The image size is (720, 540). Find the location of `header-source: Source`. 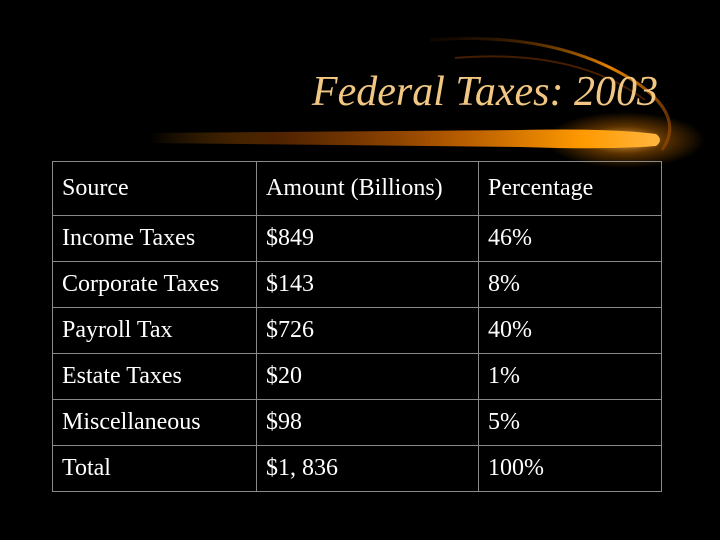

header-source: Source is located at coordinates (154, 188).